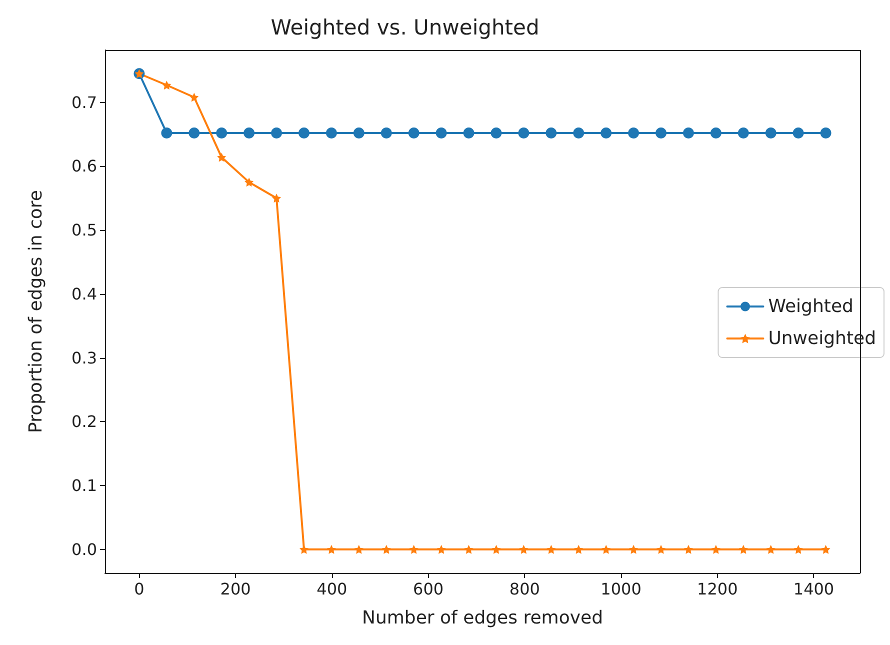  I want to click on y-axis-title: Proportion of edges in core, so click(36, 311).